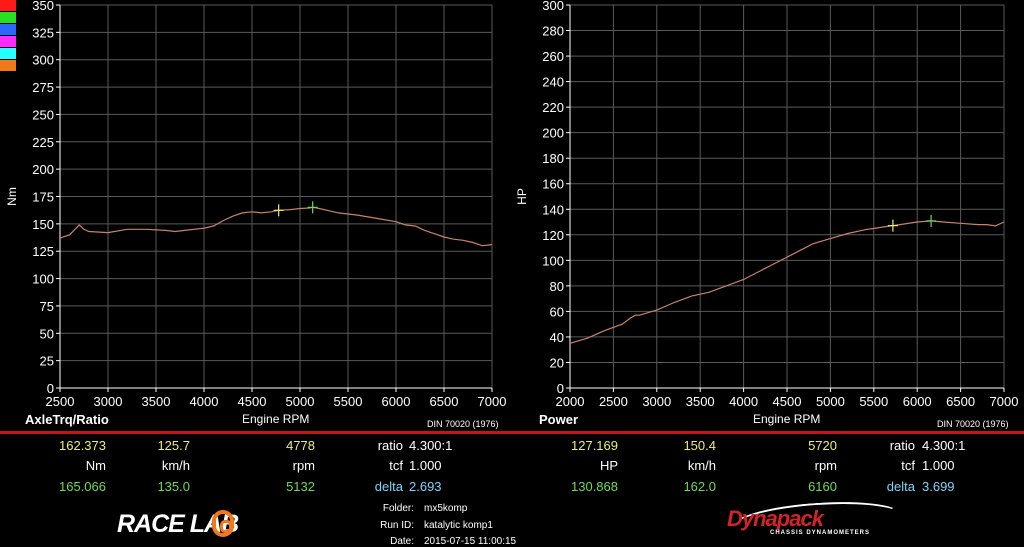 This screenshot has width=1024, height=547. Describe the element at coordinates (699, 445) in the screenshot. I see `right-marker1-speed: 150.4` at that location.